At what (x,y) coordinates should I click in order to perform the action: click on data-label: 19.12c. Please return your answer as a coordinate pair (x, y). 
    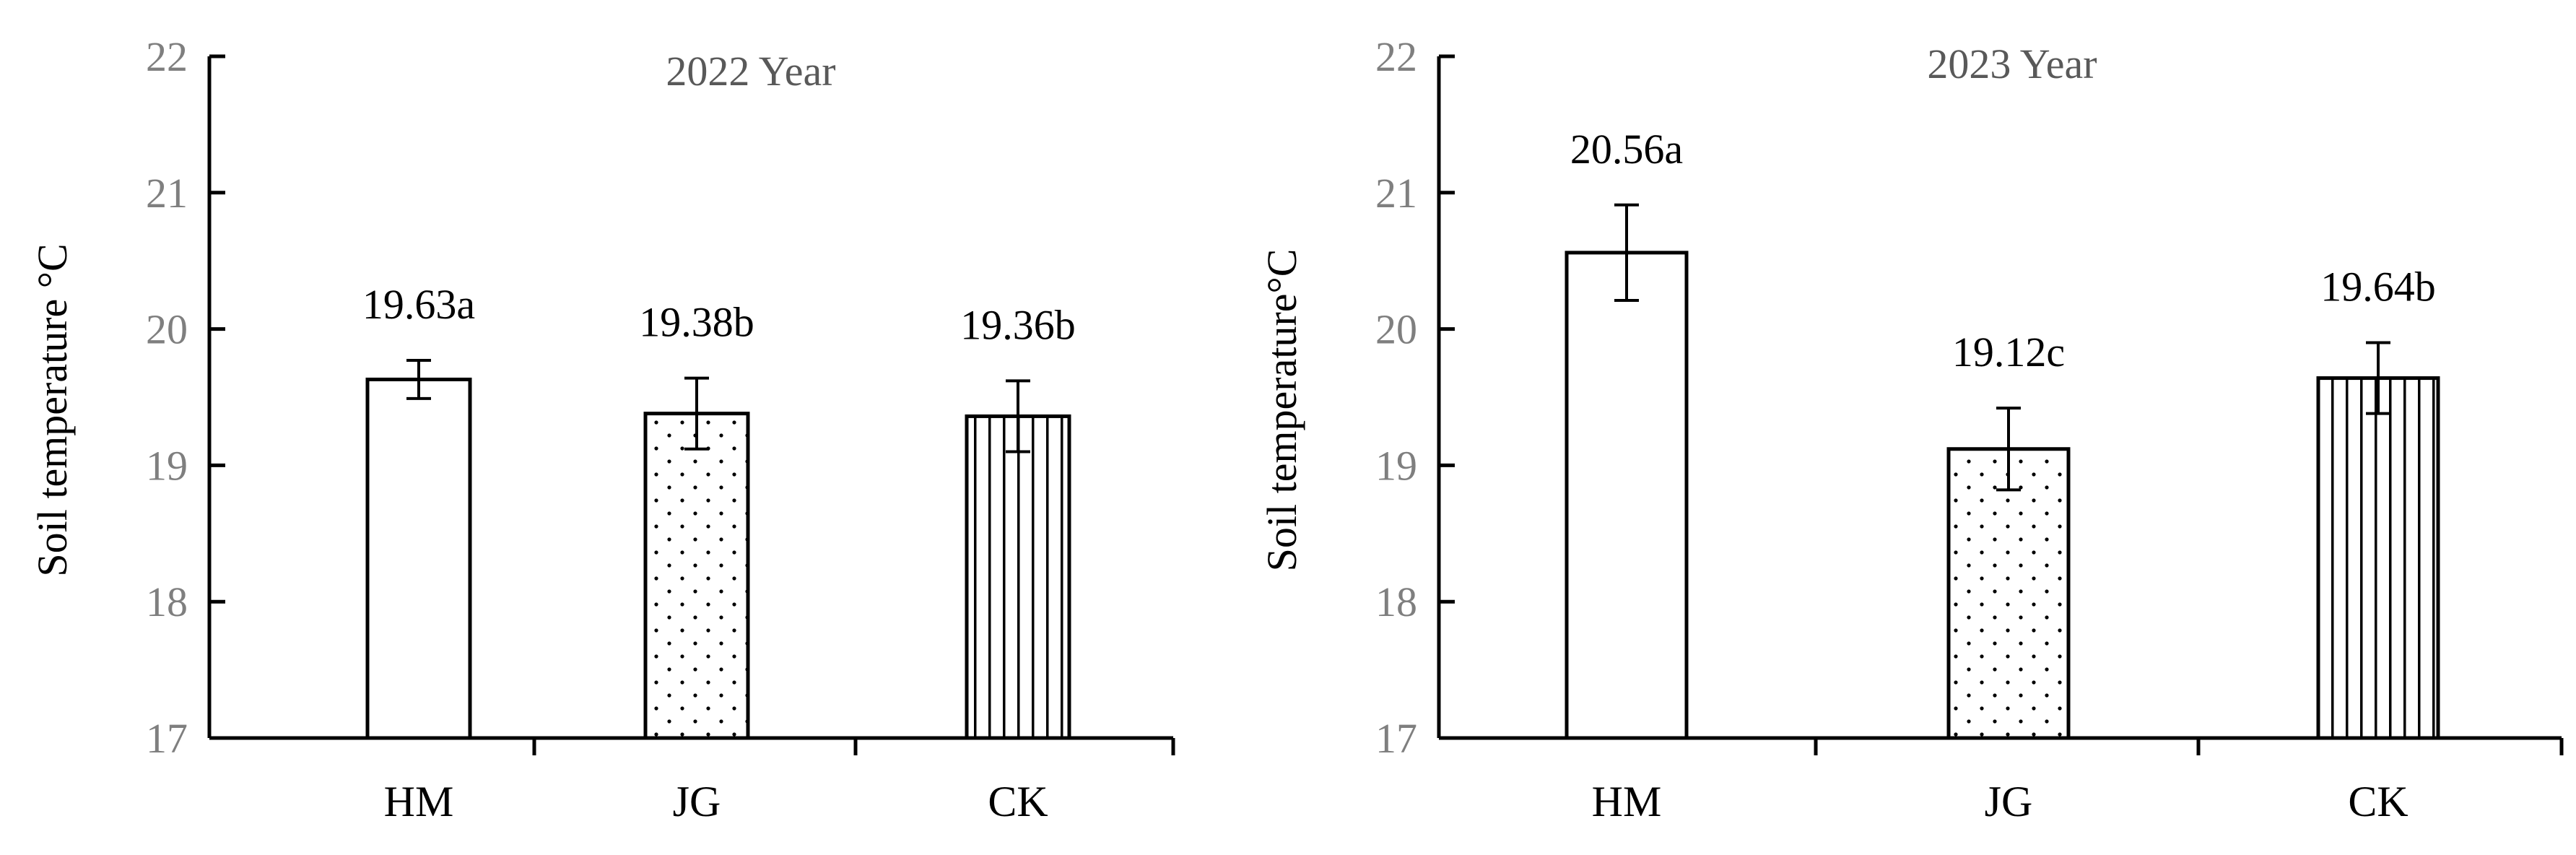
    Looking at the image, I should click on (2008, 352).